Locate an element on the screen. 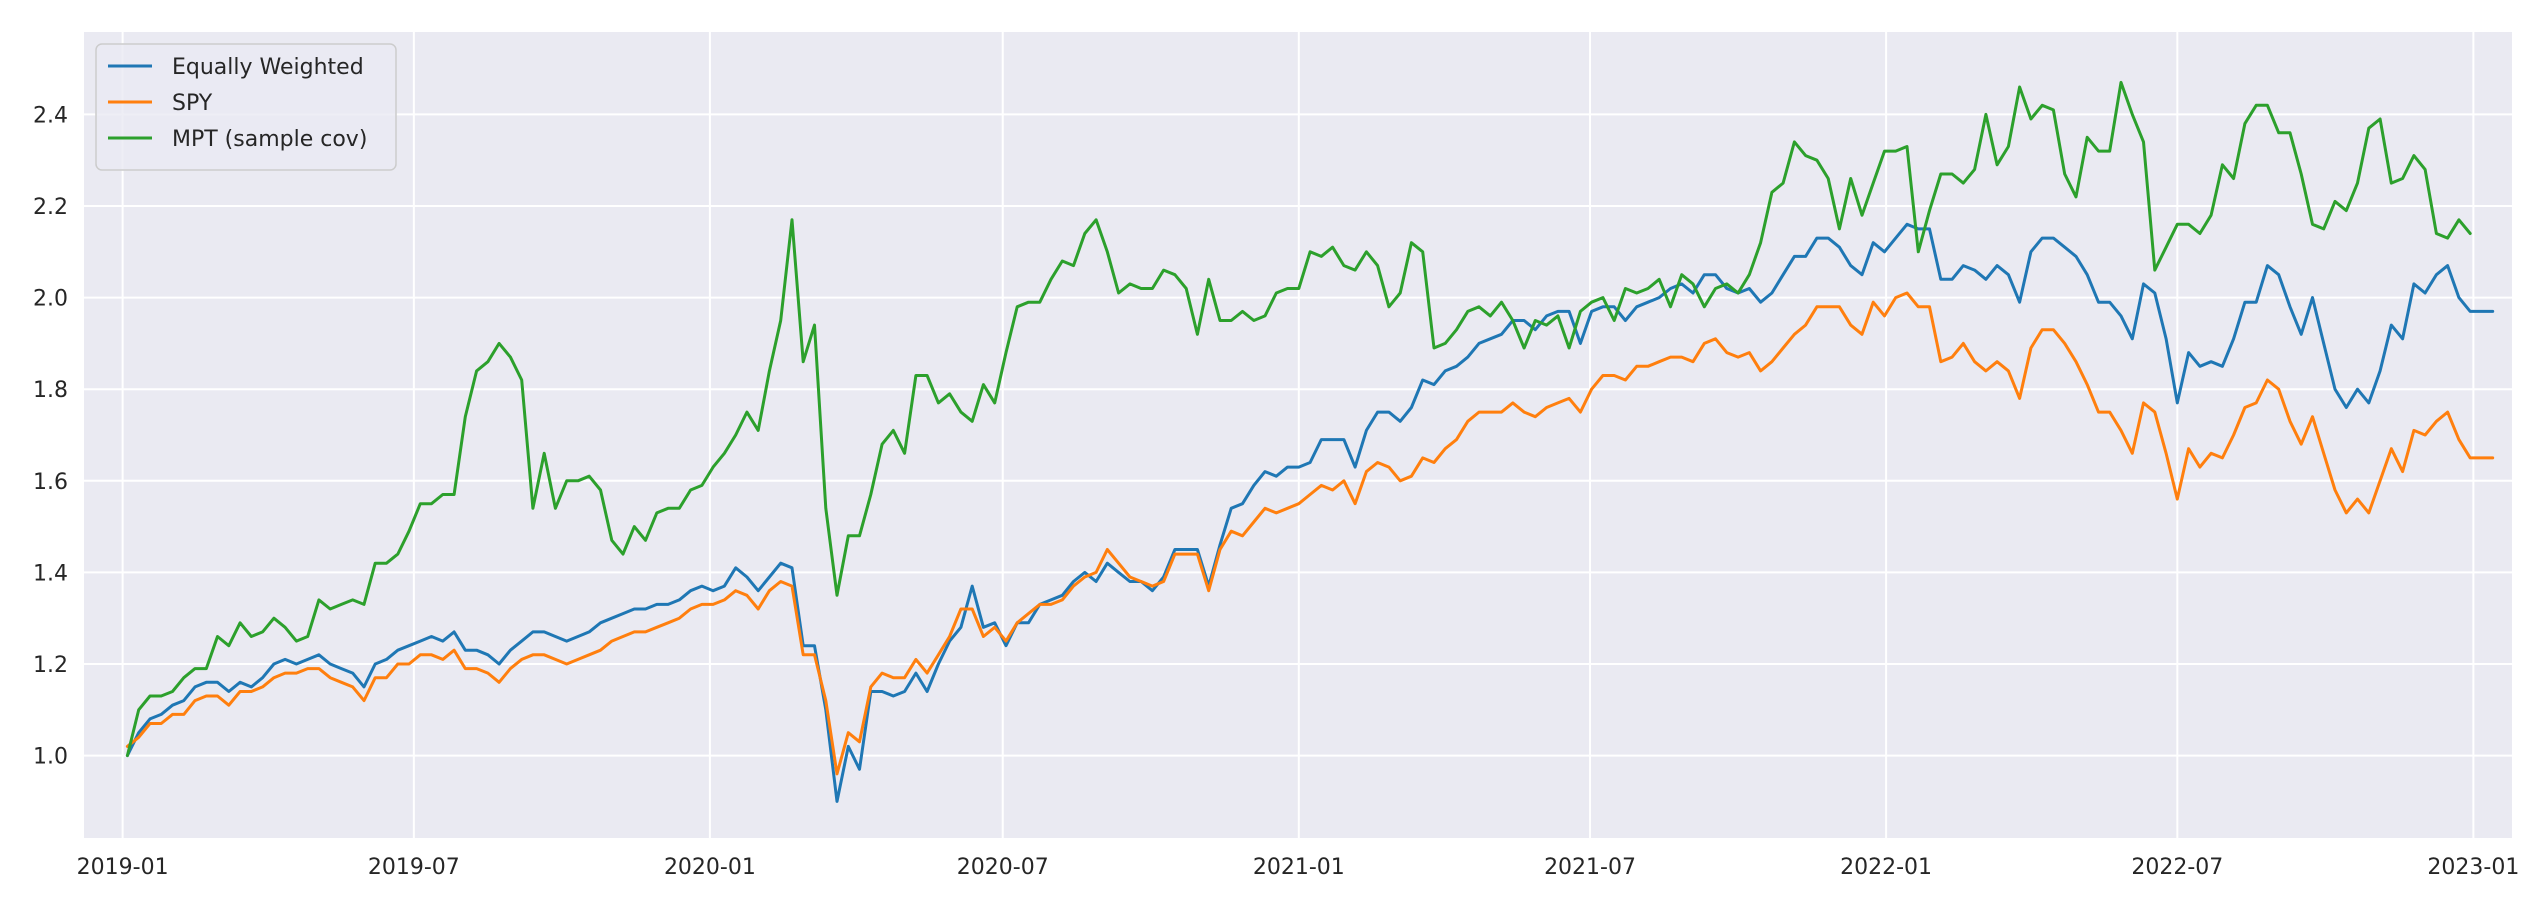 The height and width of the screenshot is (906, 2536). legend: Equally Weighted SPY MPT (sample cov) is located at coordinates (246, 107).